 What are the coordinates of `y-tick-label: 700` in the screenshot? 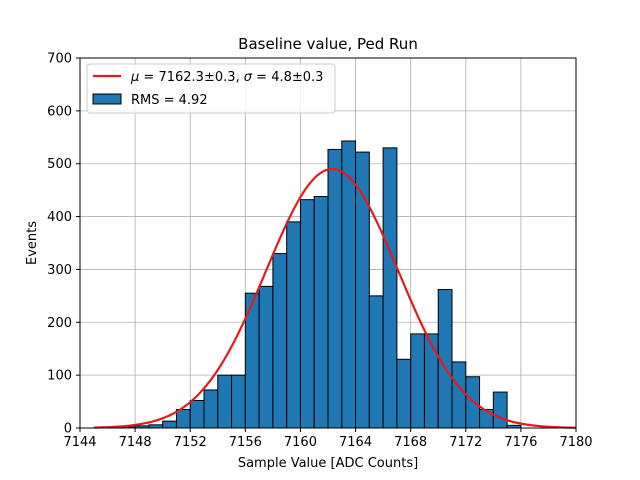 It's located at (59, 59).